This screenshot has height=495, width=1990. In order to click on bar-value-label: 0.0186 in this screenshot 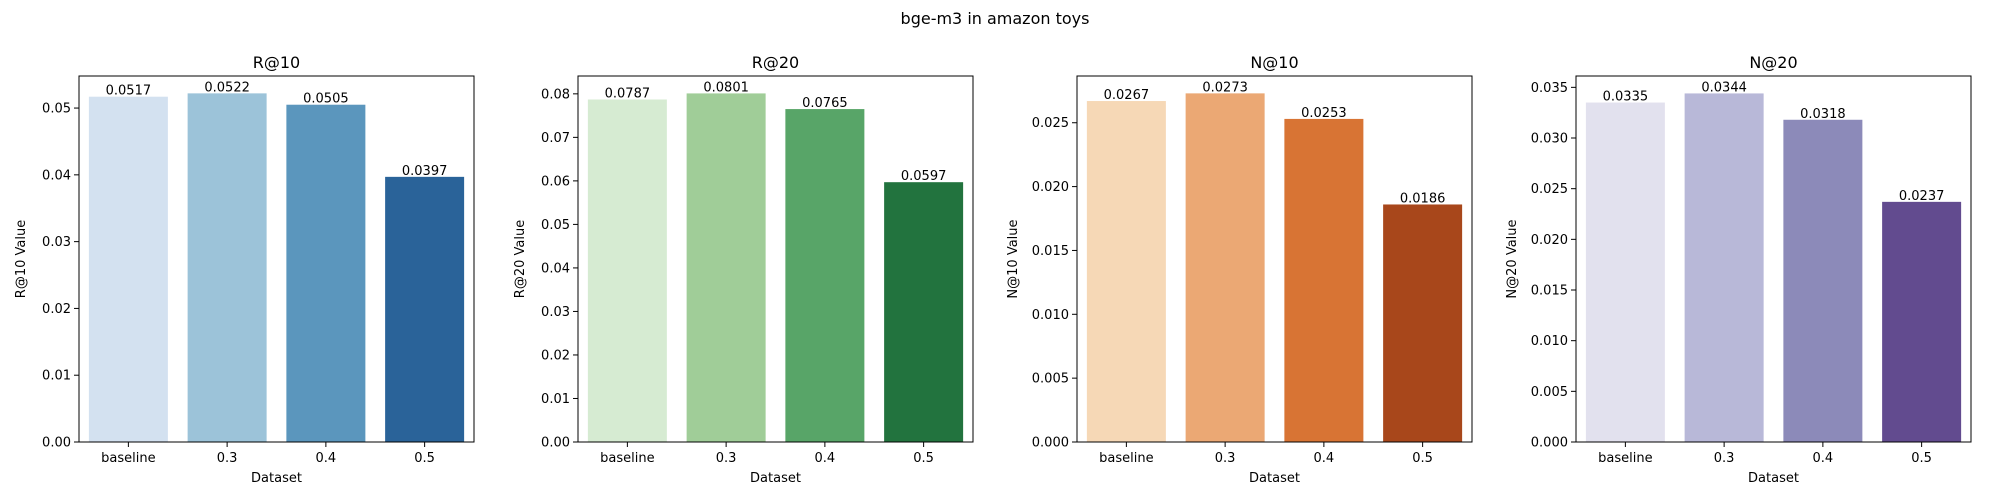, I will do `click(1423, 198)`.